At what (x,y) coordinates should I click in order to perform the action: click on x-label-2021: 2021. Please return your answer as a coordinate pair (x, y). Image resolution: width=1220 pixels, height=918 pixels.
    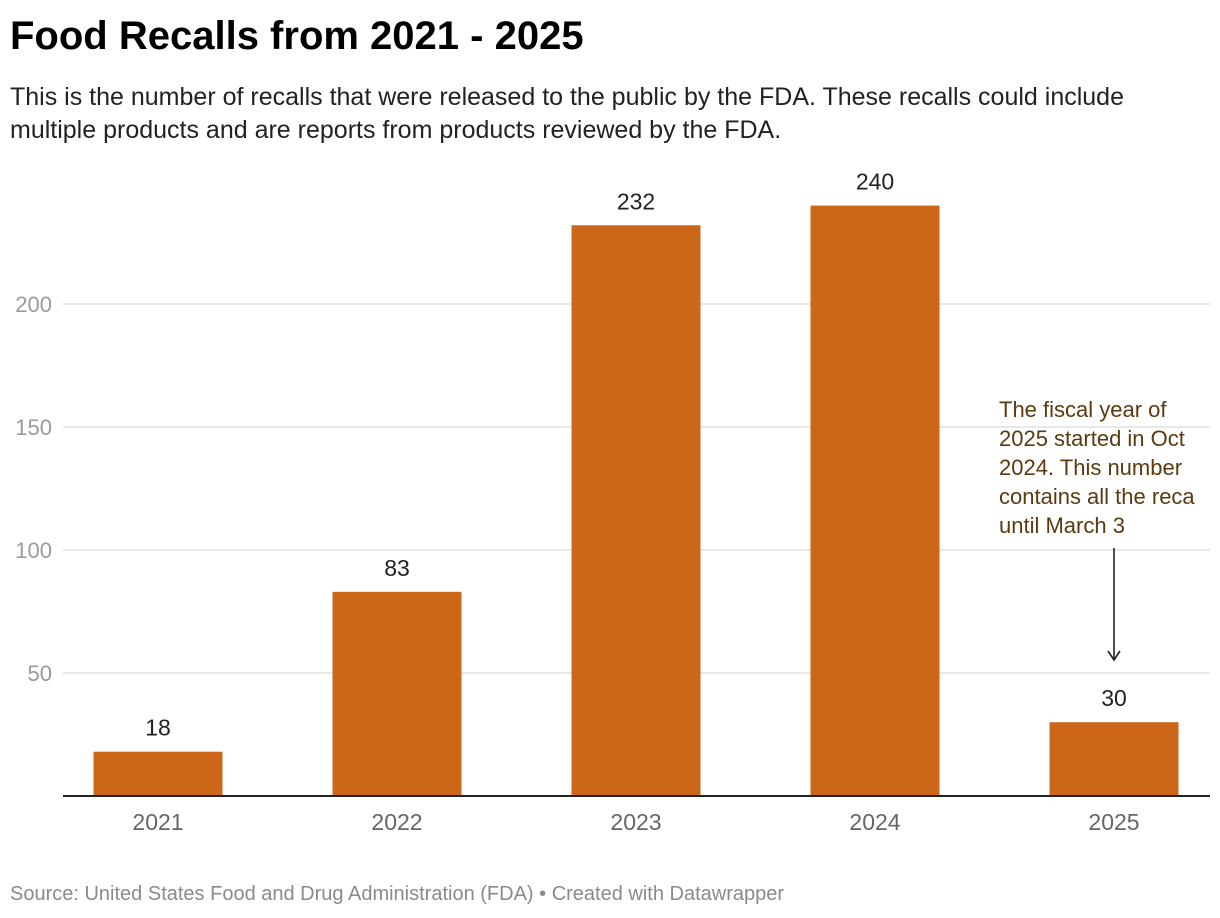
    Looking at the image, I should click on (157, 822).